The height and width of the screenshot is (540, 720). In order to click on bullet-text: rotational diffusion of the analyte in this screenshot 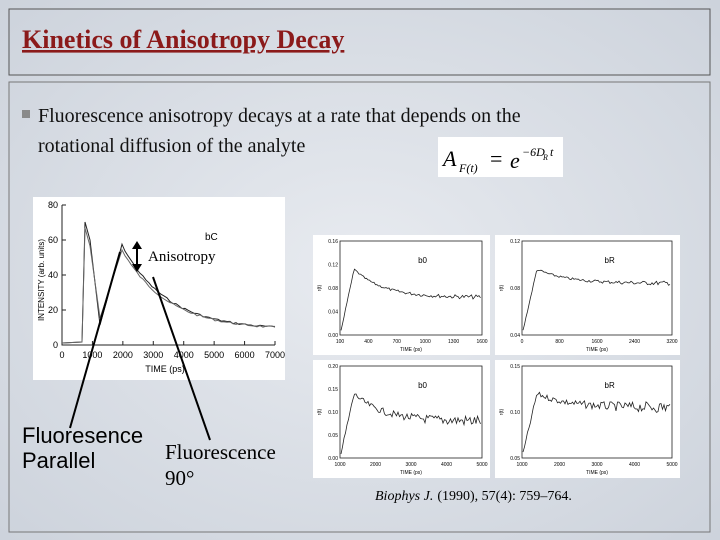, I will do `click(171, 146)`.